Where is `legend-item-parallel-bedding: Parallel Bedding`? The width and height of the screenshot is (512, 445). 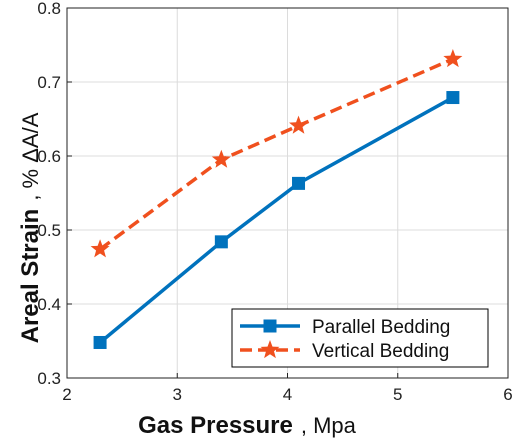 legend-item-parallel-bedding: Parallel Bedding is located at coordinates (345, 327).